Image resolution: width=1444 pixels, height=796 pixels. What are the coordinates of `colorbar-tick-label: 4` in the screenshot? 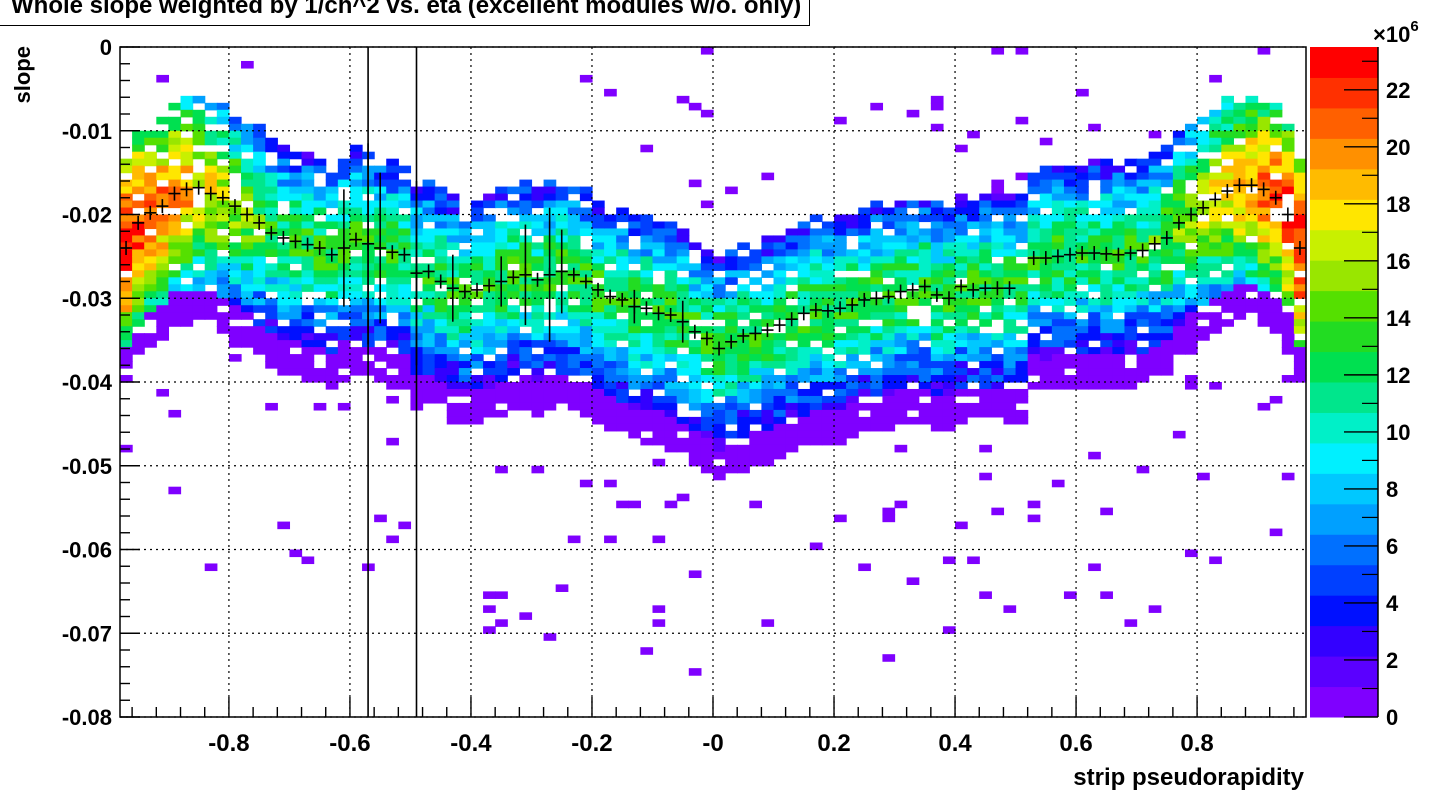 It's located at (1392, 603).